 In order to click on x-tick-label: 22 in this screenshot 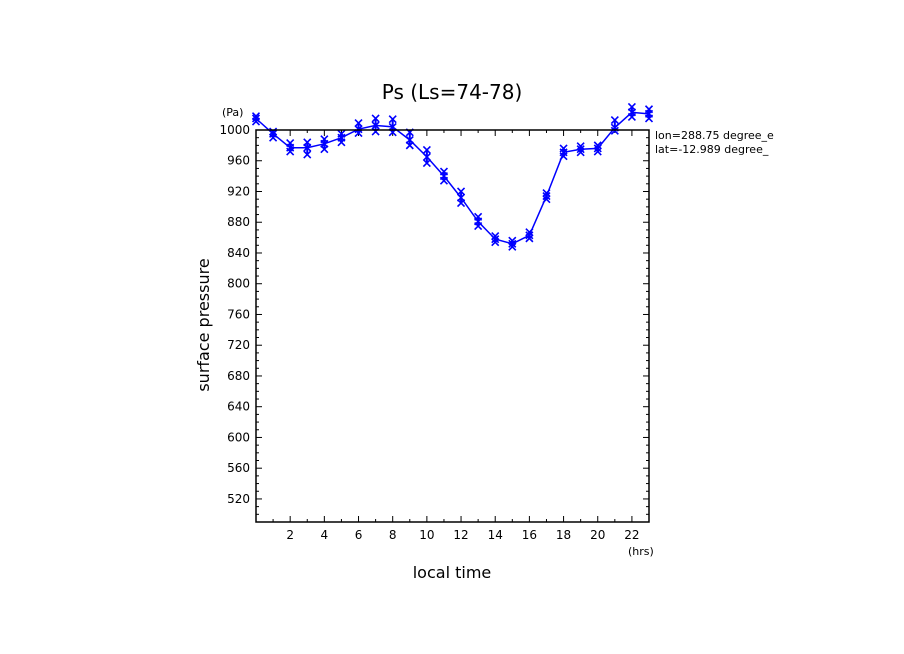, I will do `click(631, 535)`.